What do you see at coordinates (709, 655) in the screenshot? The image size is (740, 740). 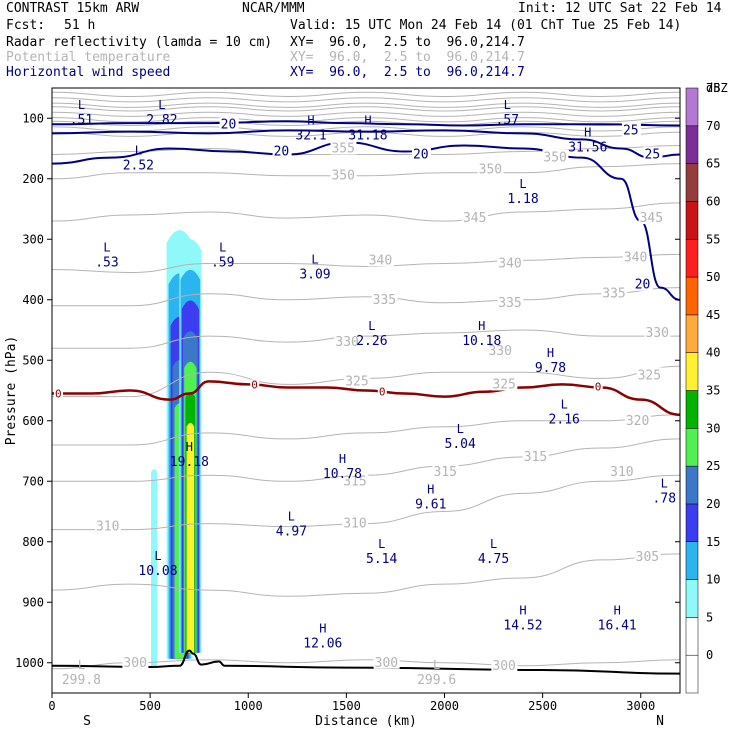 I see `colorbar-label: 0` at bounding box center [709, 655].